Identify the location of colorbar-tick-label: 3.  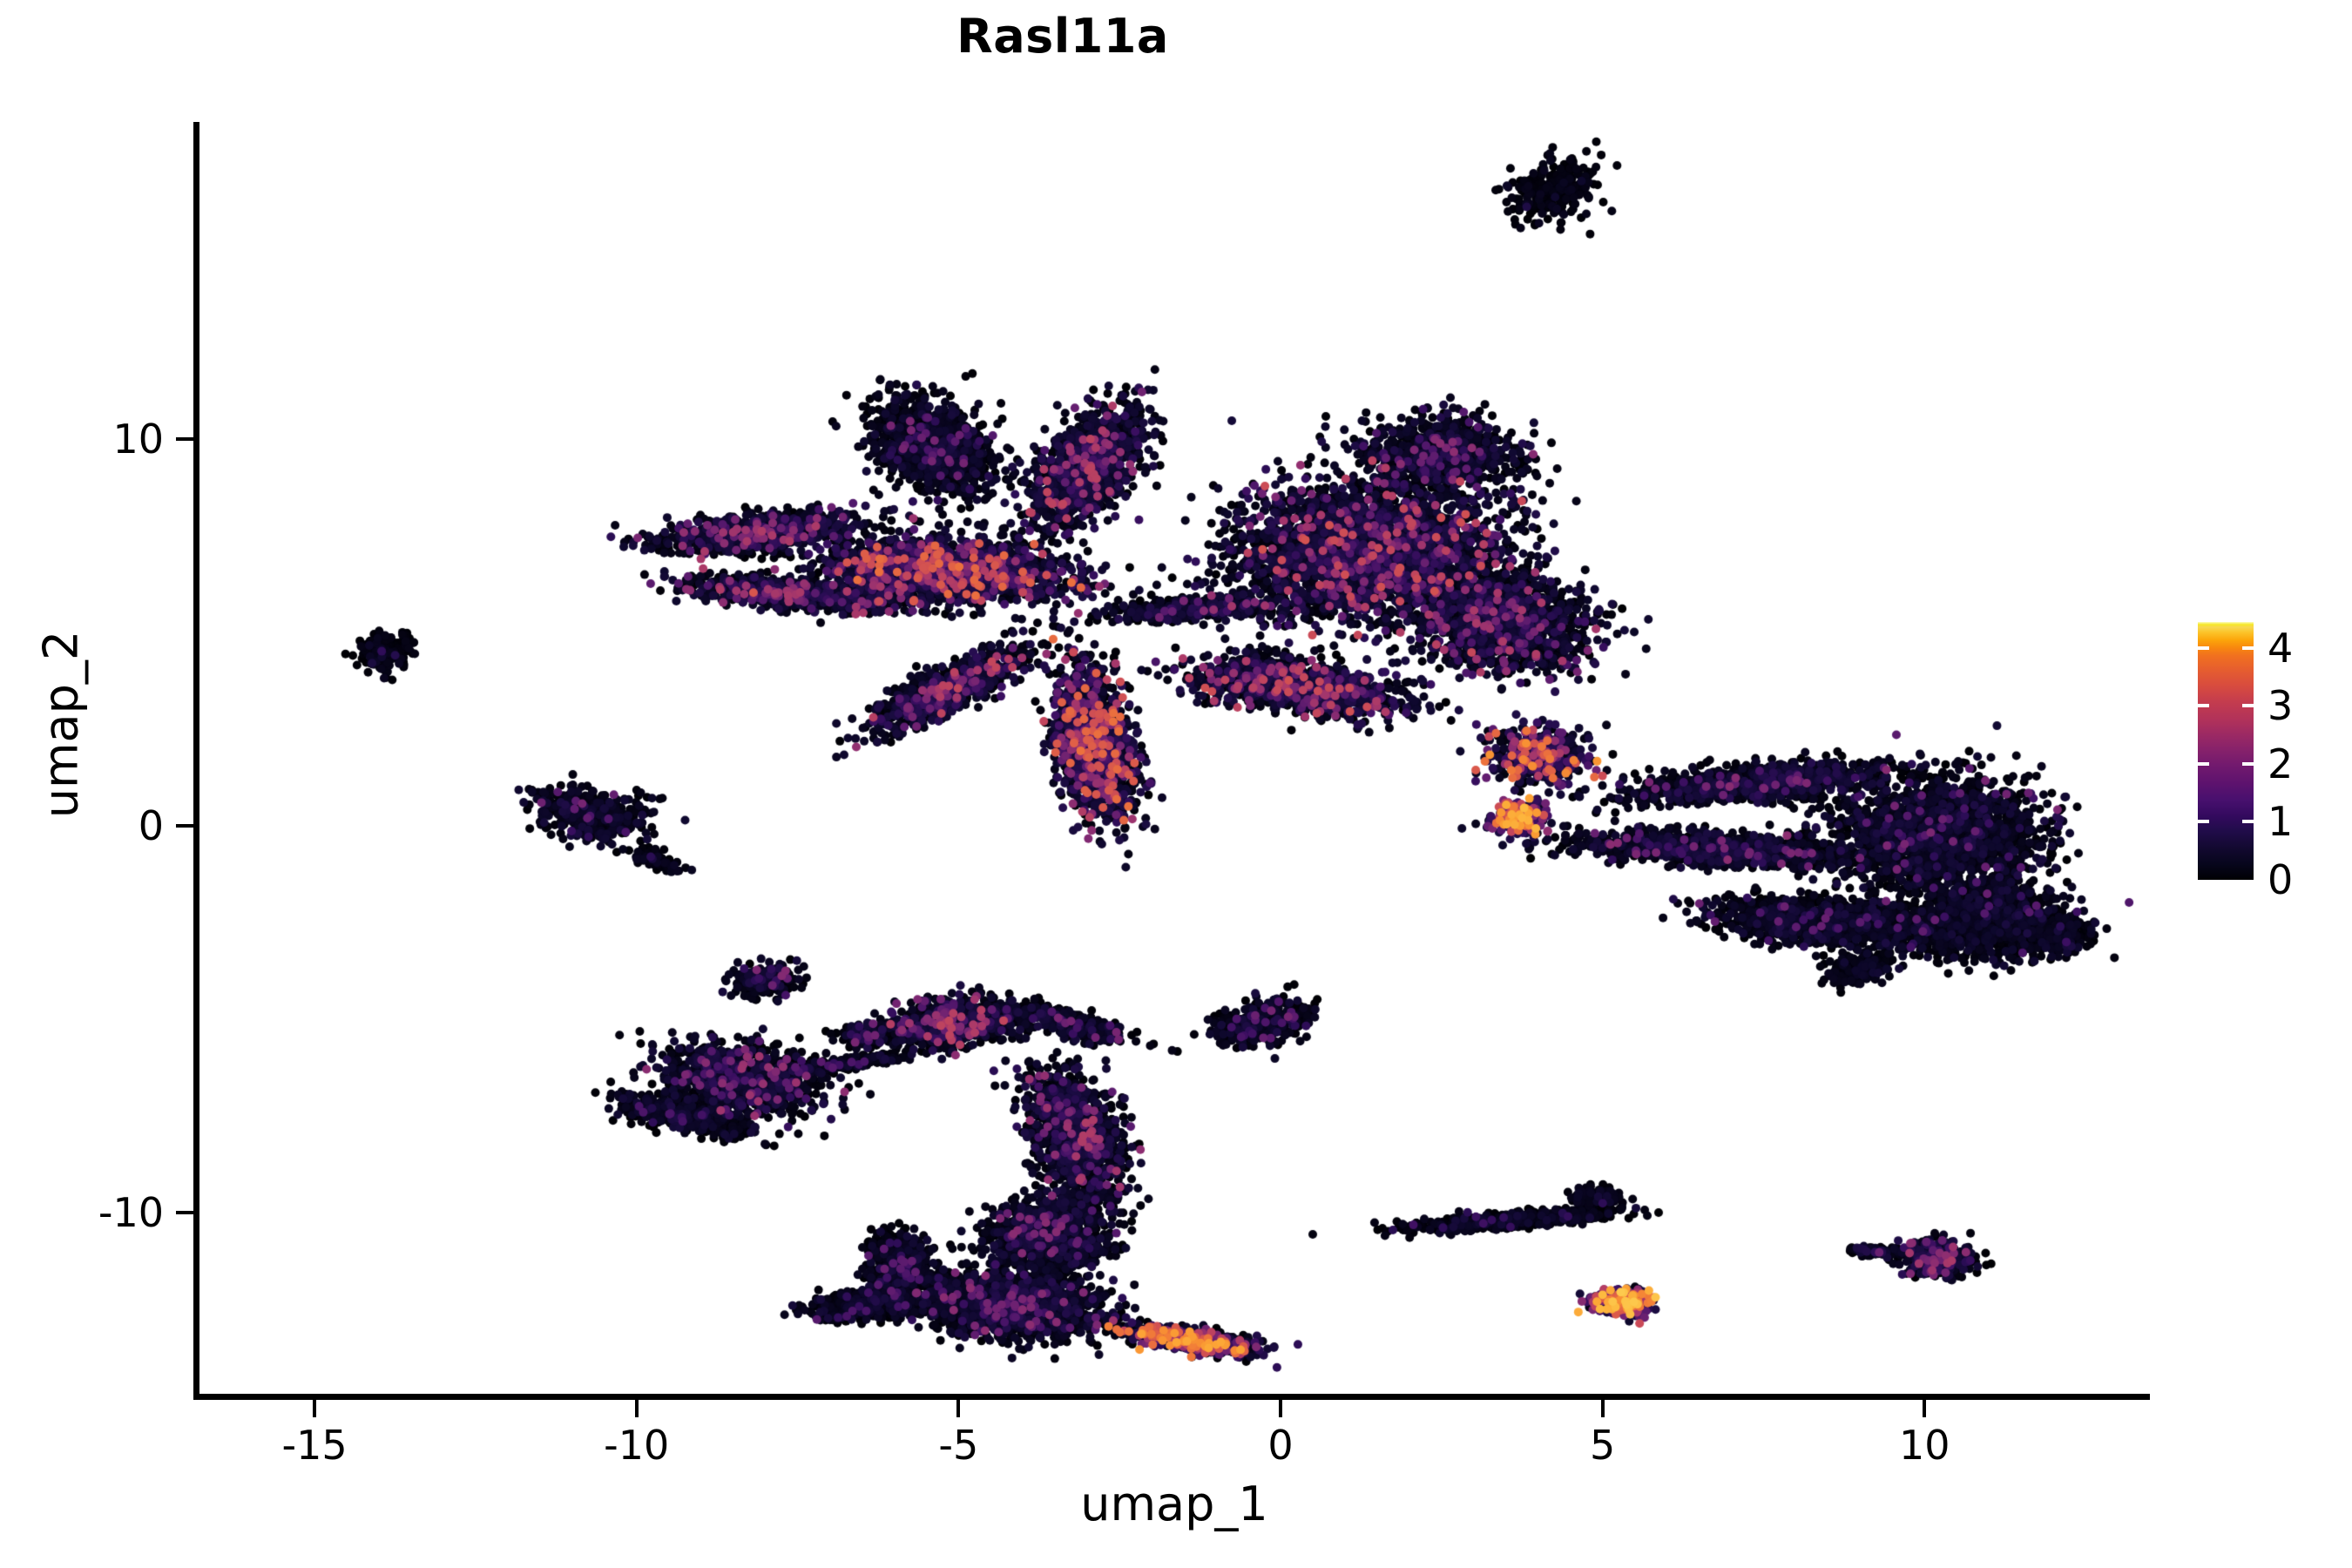
(2281, 706).